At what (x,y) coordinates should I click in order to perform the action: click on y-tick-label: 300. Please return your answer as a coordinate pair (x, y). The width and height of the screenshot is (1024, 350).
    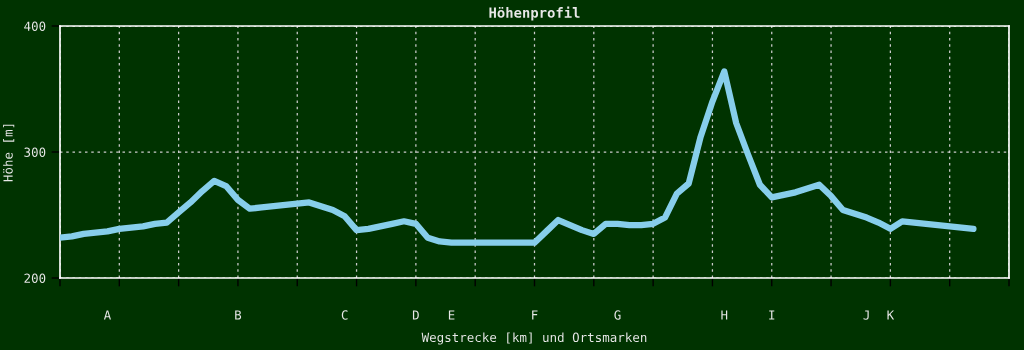
    Looking at the image, I should click on (35, 152).